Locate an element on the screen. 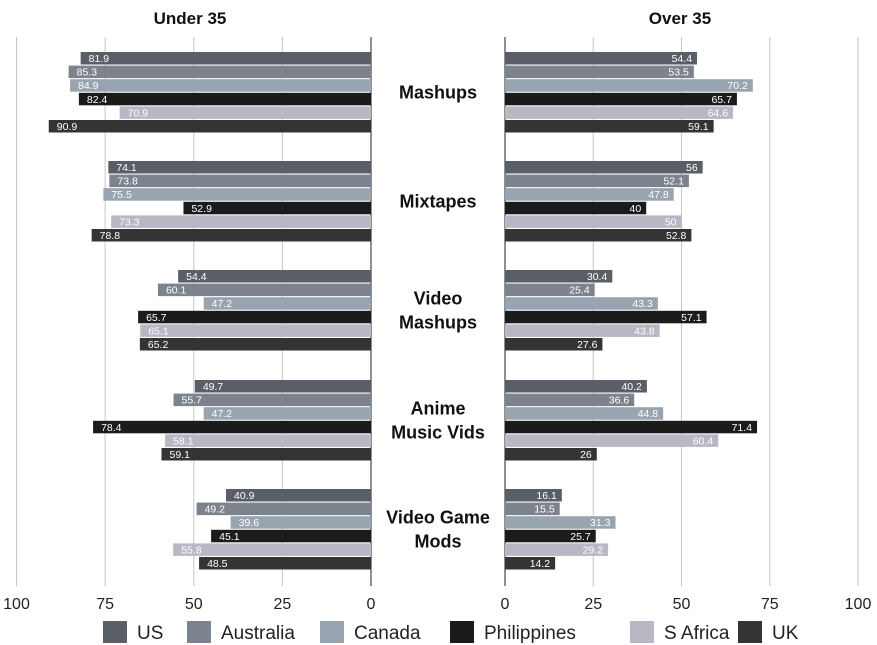 This screenshot has width=877, height=645. data-label-over35: 25.4 is located at coordinates (579, 291).